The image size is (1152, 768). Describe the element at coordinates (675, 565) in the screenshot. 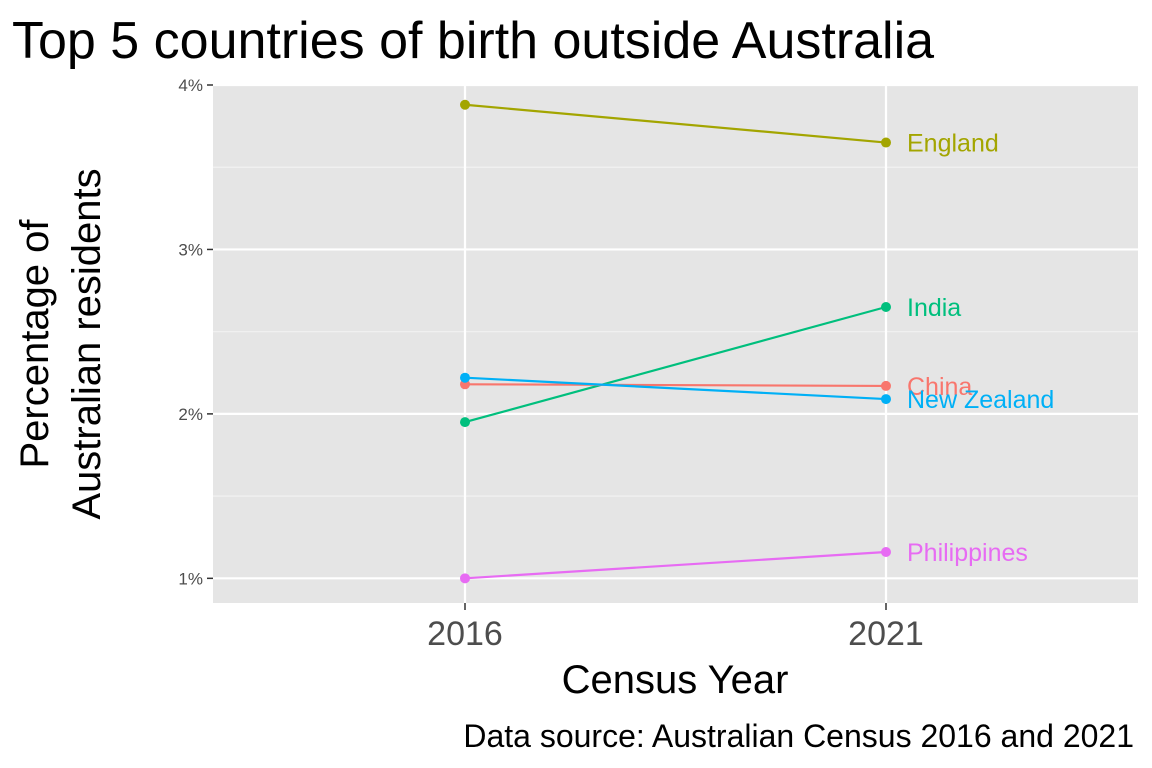

I see `series-line-philippines` at that location.